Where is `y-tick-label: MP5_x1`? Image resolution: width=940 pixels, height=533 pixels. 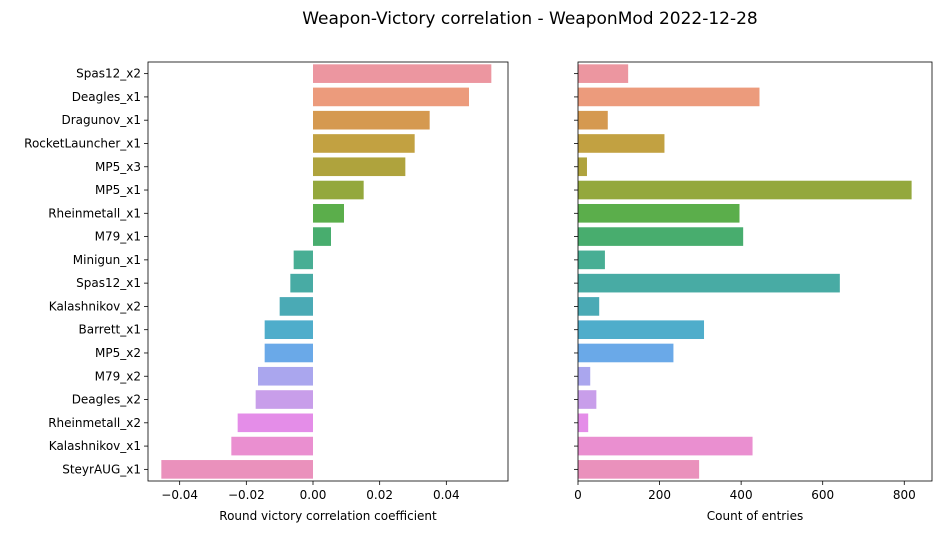
y-tick-label: MP5_x1 is located at coordinates (118, 190).